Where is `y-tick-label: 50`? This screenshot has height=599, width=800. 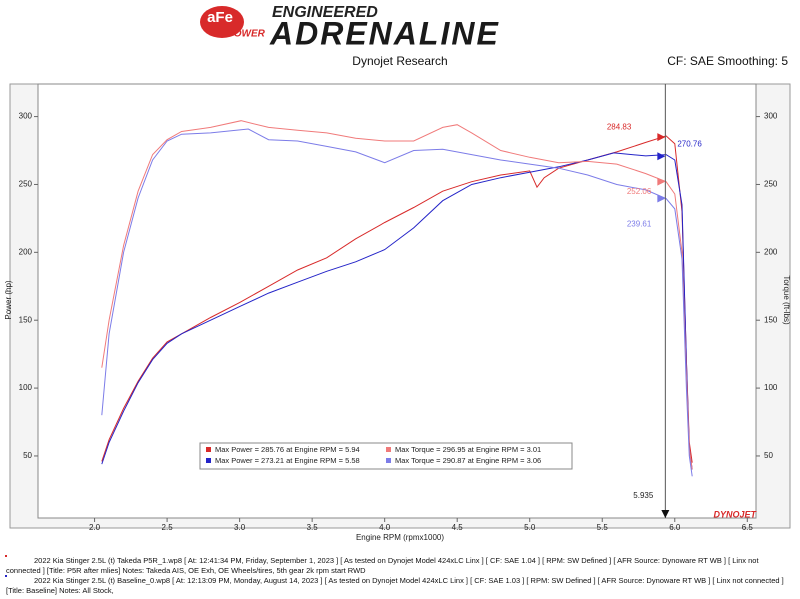 y-tick-label: 50 is located at coordinates (27, 455).